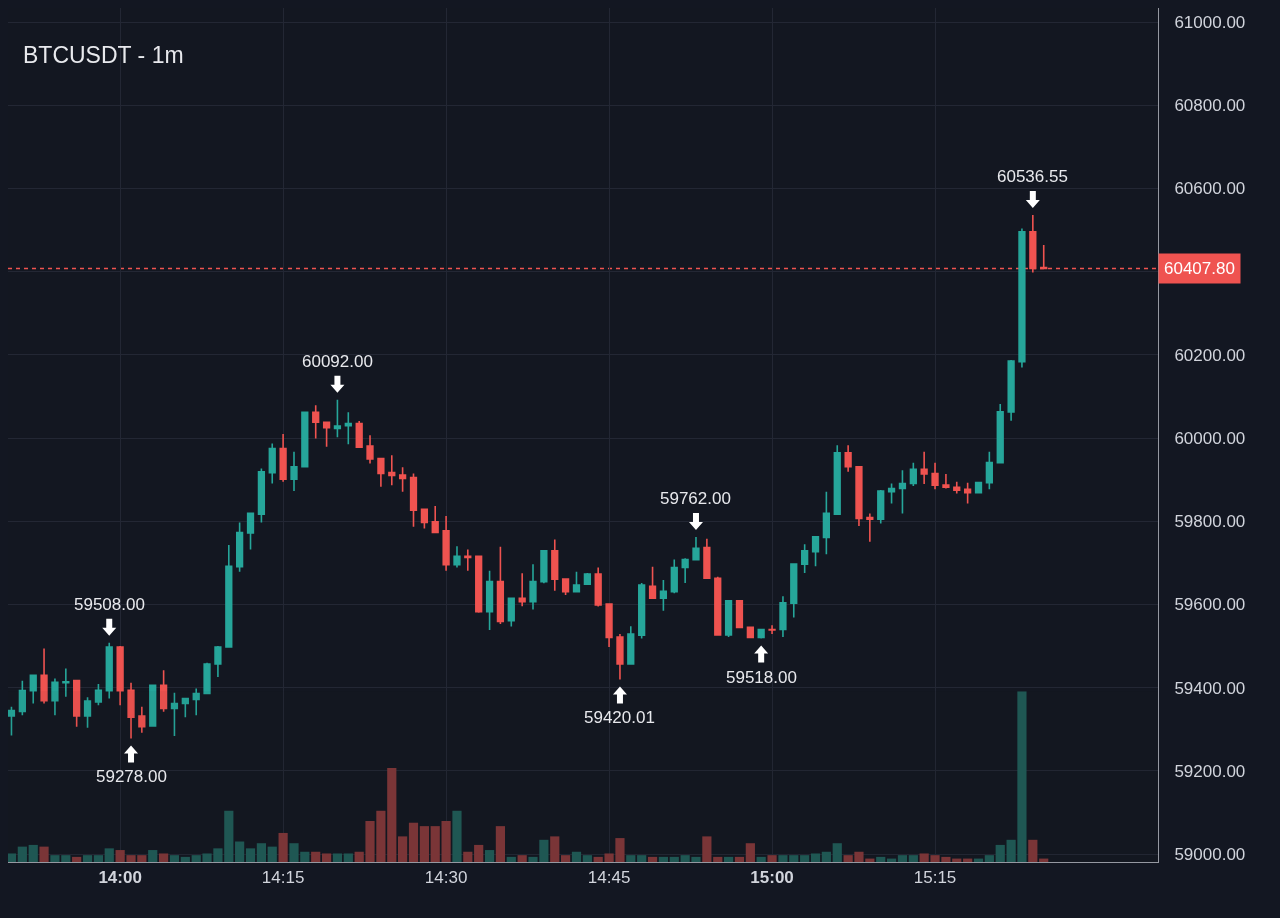  What do you see at coordinates (1210, 855) in the screenshot?
I see `y-tick-label: 59000.00` at bounding box center [1210, 855].